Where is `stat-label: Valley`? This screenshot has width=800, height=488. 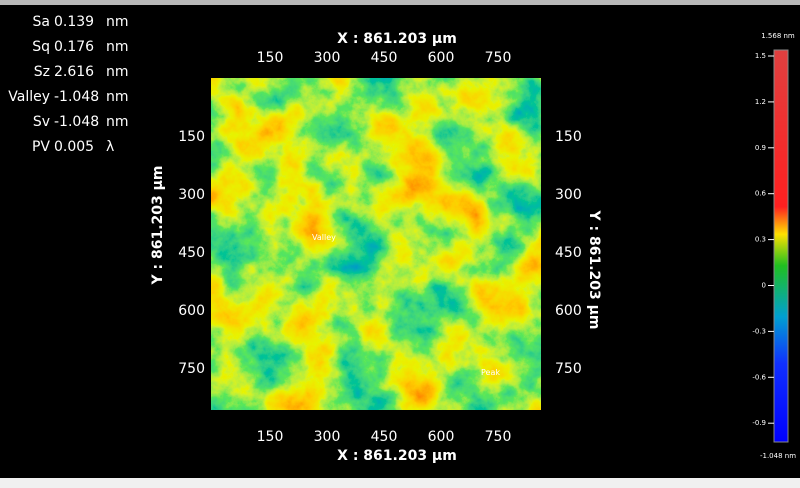
stat-label: Valley is located at coordinates (29, 97).